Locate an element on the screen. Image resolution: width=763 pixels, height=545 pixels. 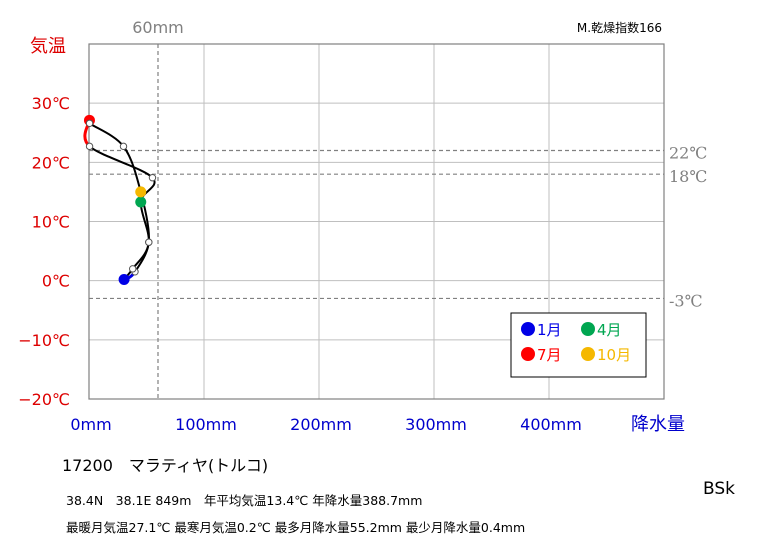
station-info-line1: 38.4N 38.1E 849m 年平均気温13.4℃ 年降水量388.7mm is located at coordinates (244, 500).